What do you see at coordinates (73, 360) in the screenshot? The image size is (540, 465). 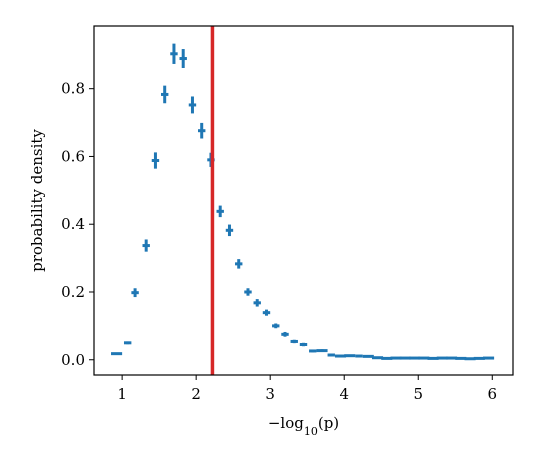 I see `y-tick-label: 0.0` at bounding box center [73, 360].